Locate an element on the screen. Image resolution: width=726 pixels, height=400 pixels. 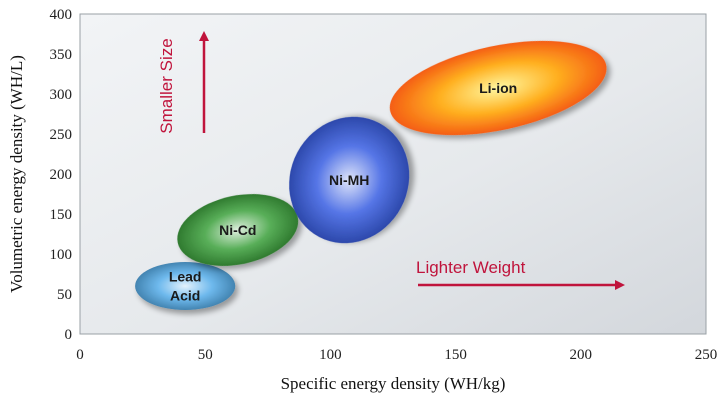
y-tick-label: 50 is located at coordinates (64, 295).